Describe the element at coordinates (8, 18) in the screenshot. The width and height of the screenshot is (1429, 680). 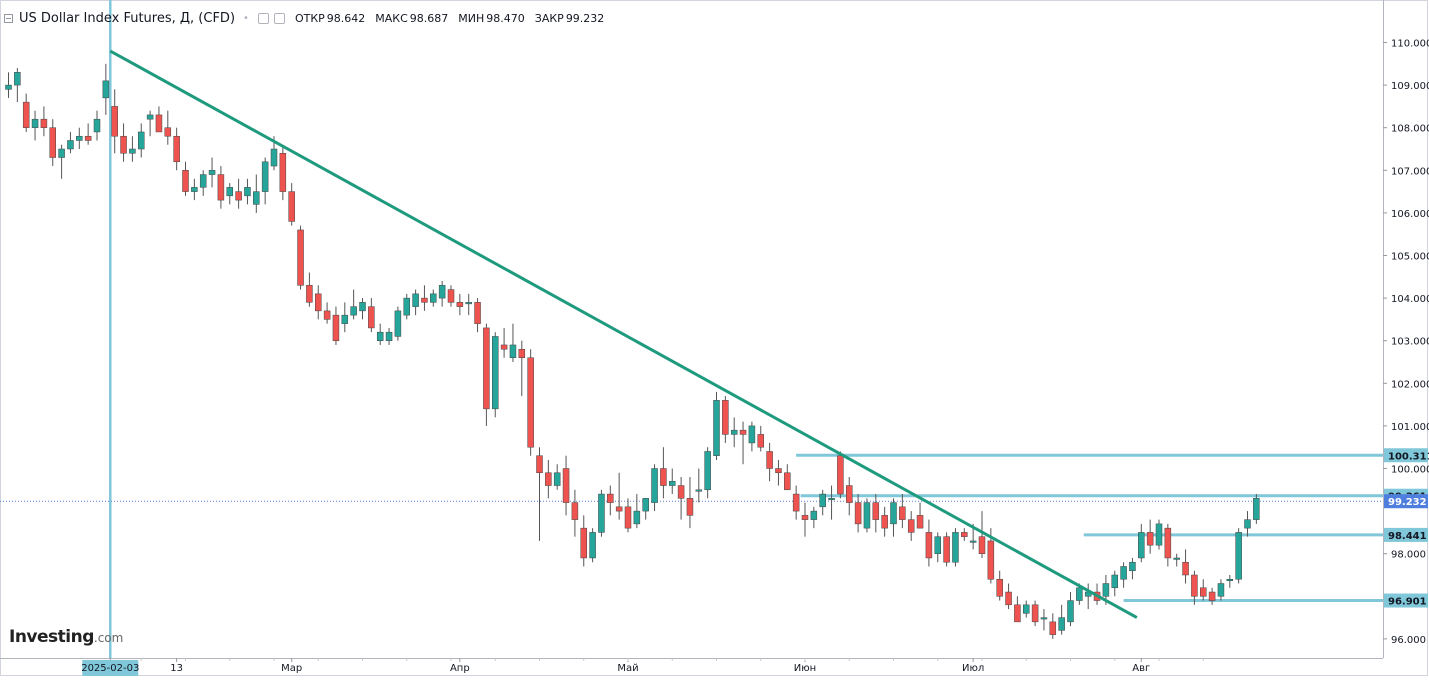
I see `collapse-icon` at that location.